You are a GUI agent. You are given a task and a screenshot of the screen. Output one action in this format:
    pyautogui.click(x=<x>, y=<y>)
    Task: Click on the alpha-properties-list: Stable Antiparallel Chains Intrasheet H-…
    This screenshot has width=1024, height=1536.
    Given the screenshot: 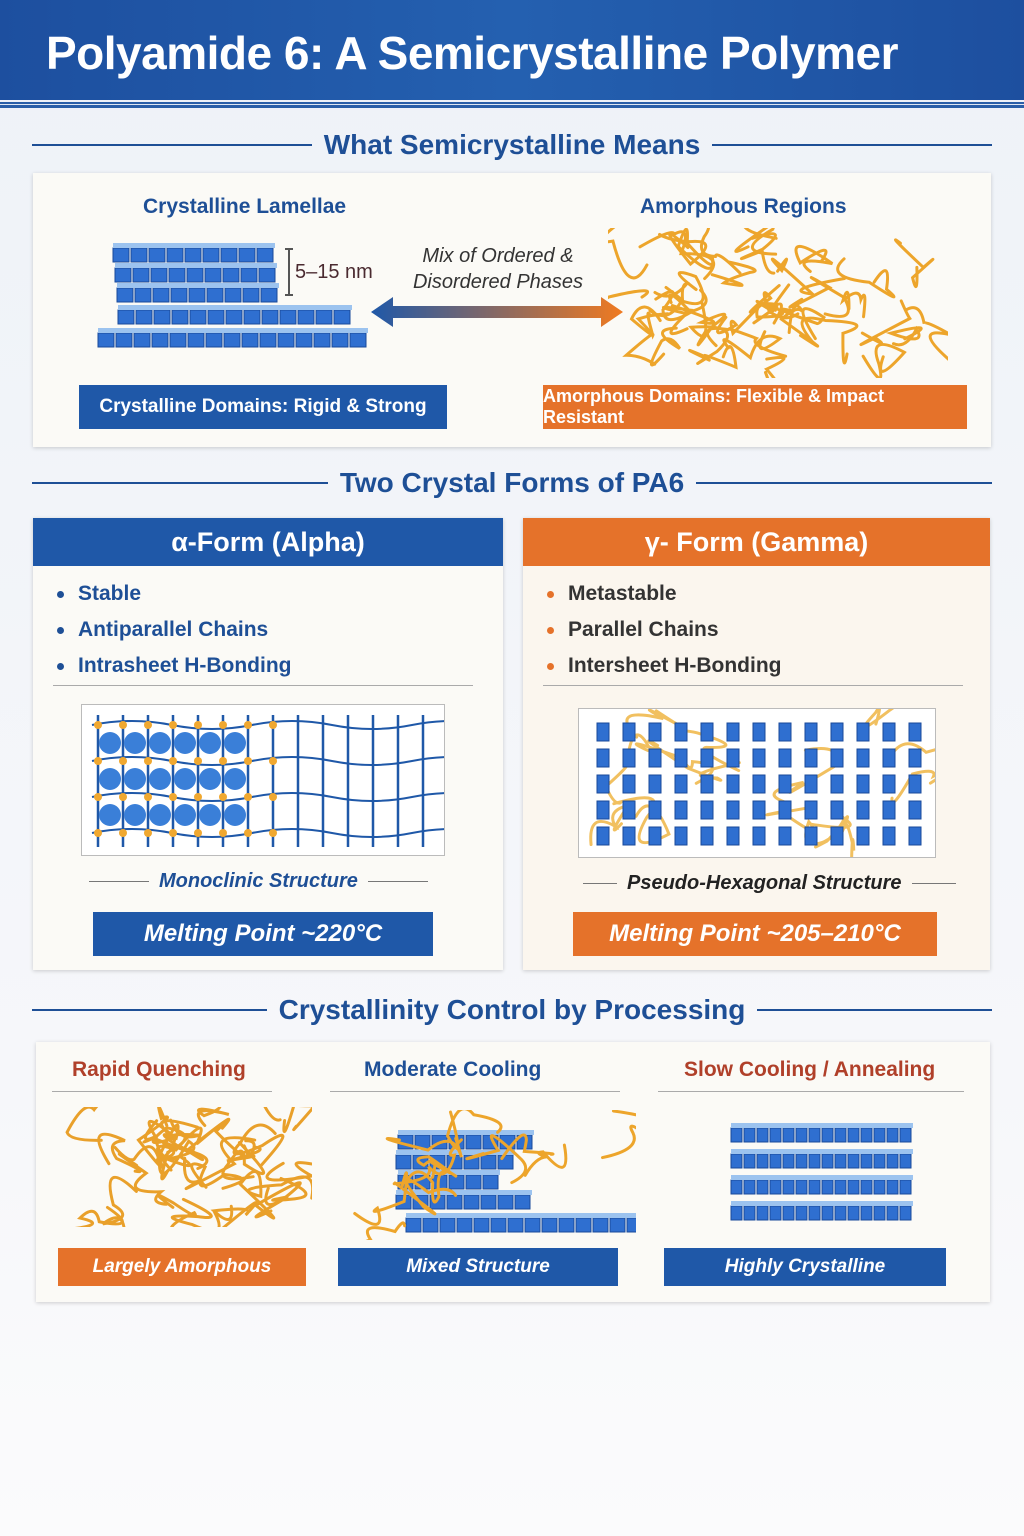 What is the action you would take?
    pyautogui.click(x=174, y=636)
    